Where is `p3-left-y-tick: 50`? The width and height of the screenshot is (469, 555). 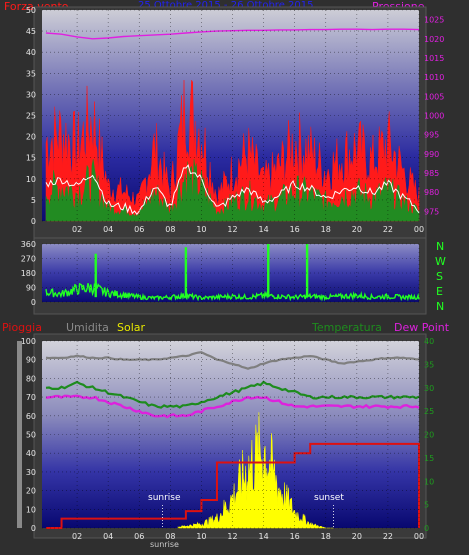 p3-left-y-tick: 50 is located at coordinates (31, 435).